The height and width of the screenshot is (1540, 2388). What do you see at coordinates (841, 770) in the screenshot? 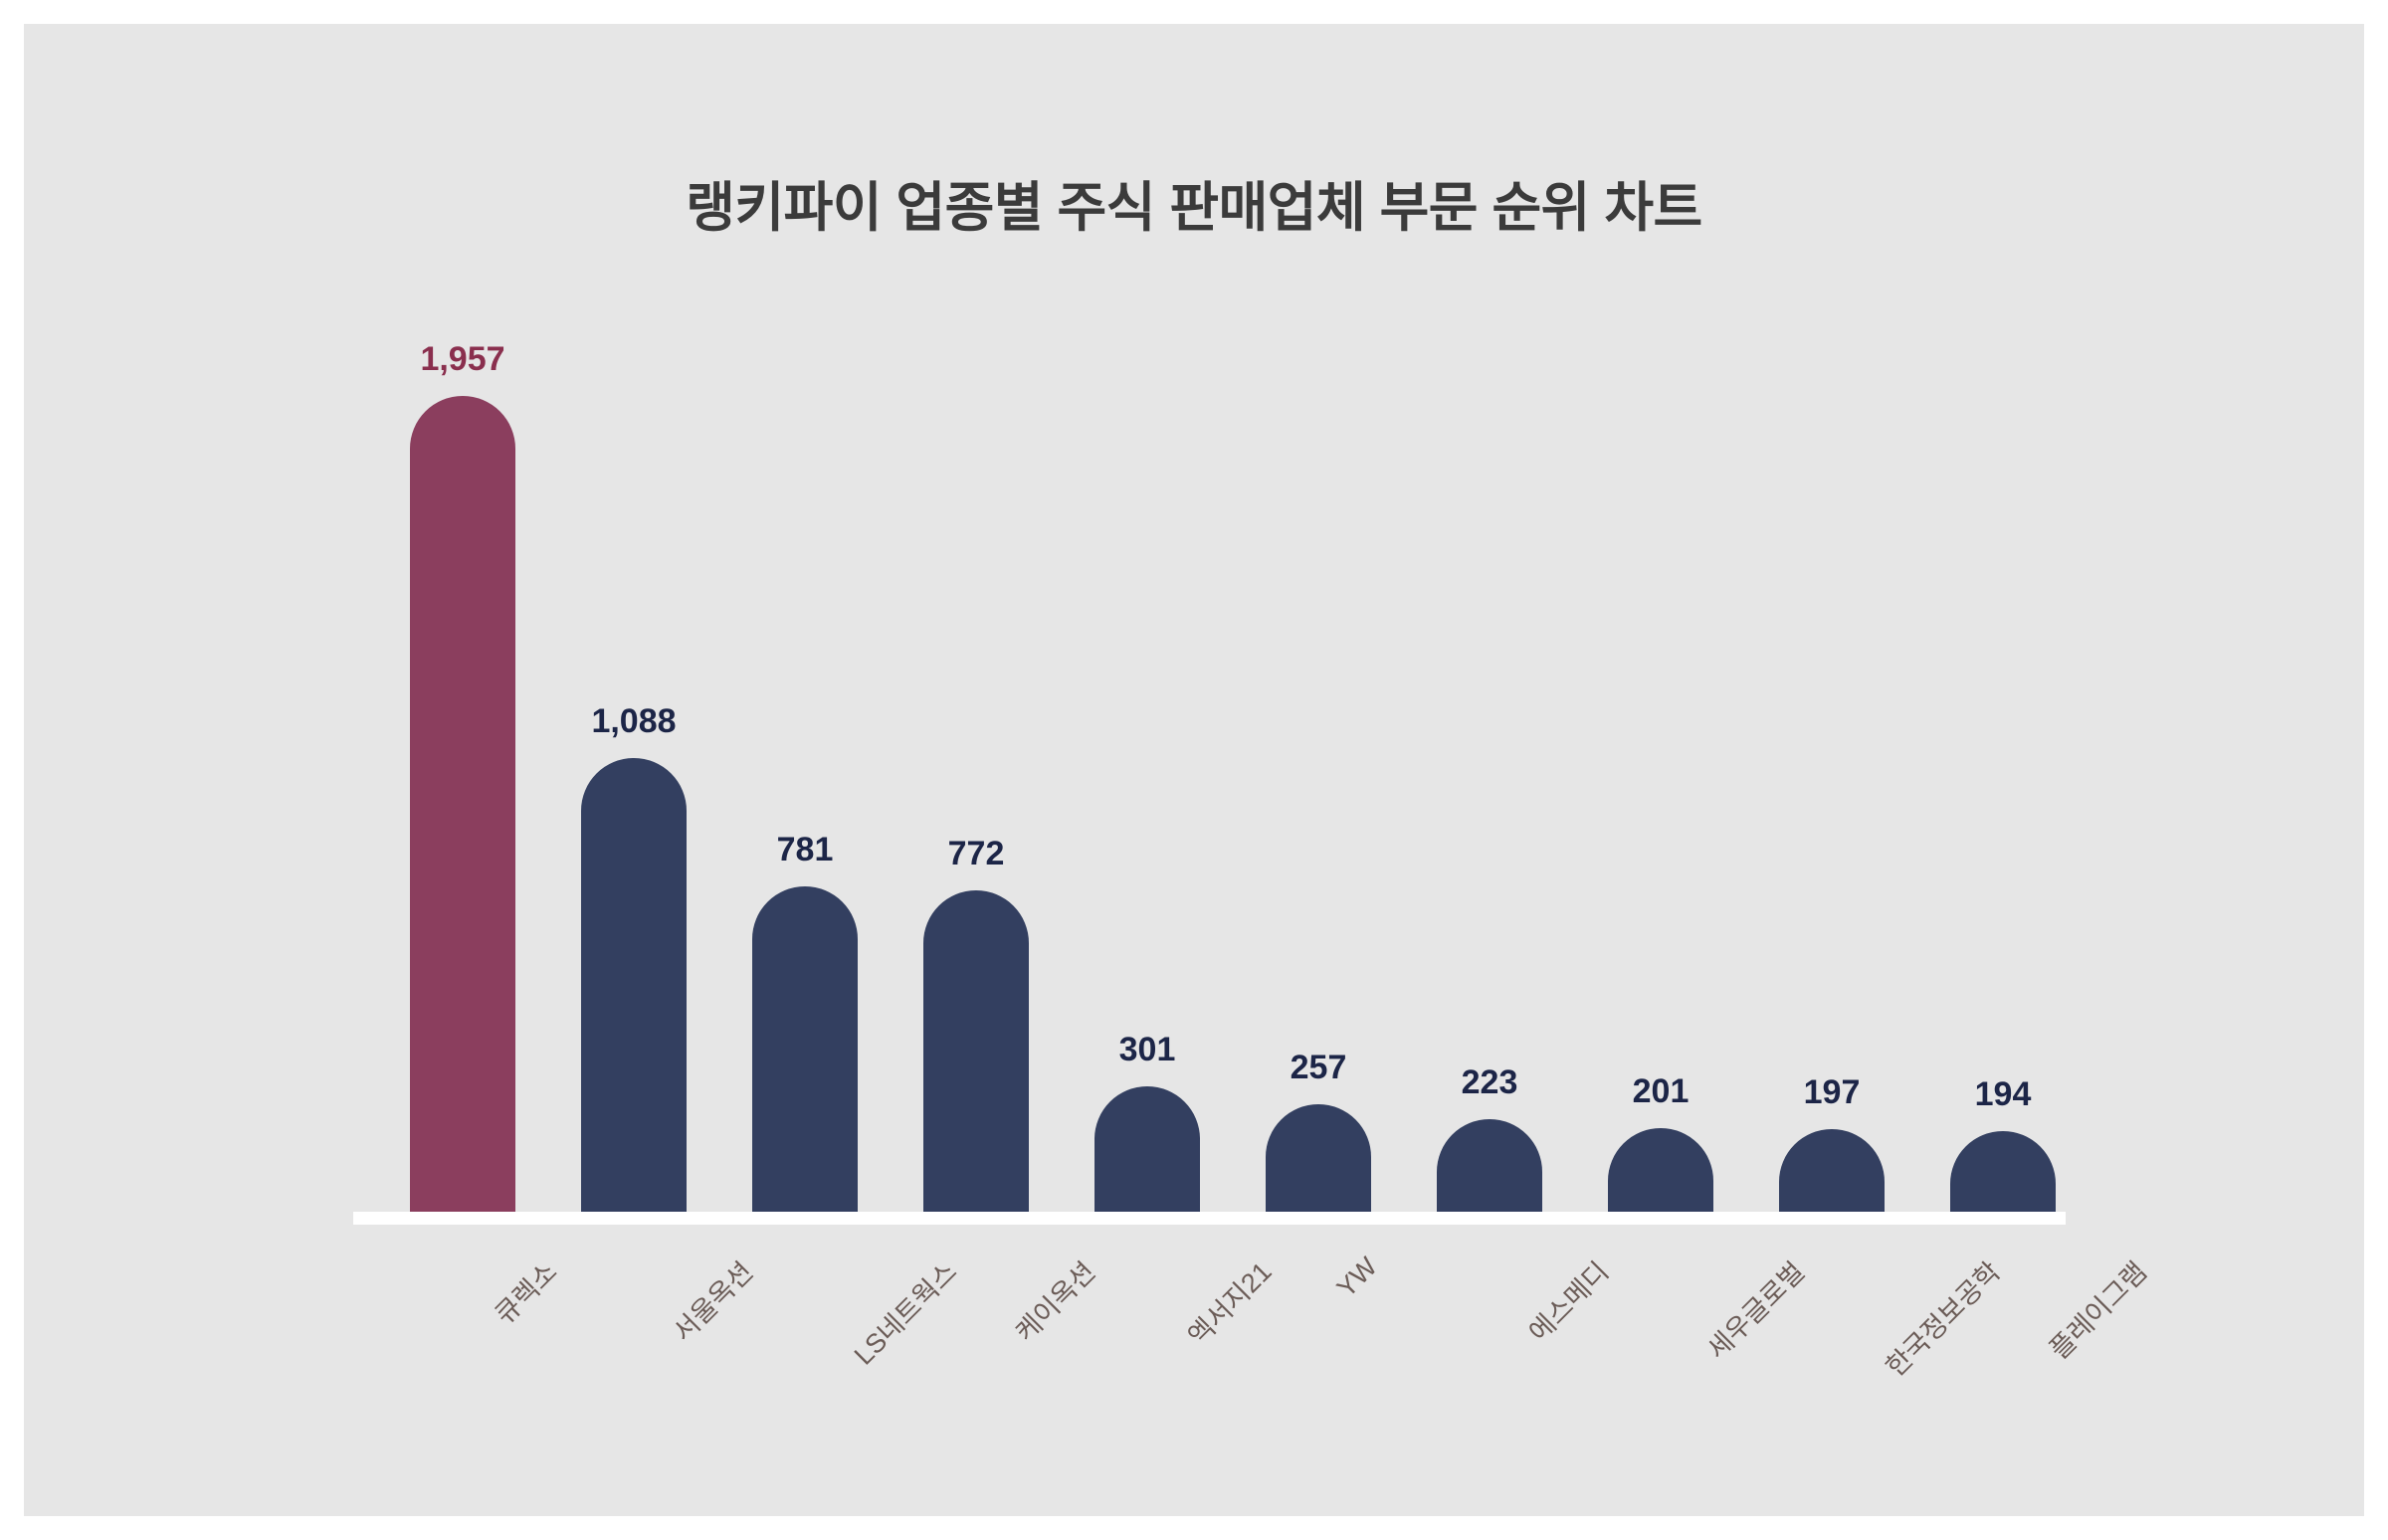
I see `bar-group: 781 LS네트웍스` at bounding box center [841, 770].